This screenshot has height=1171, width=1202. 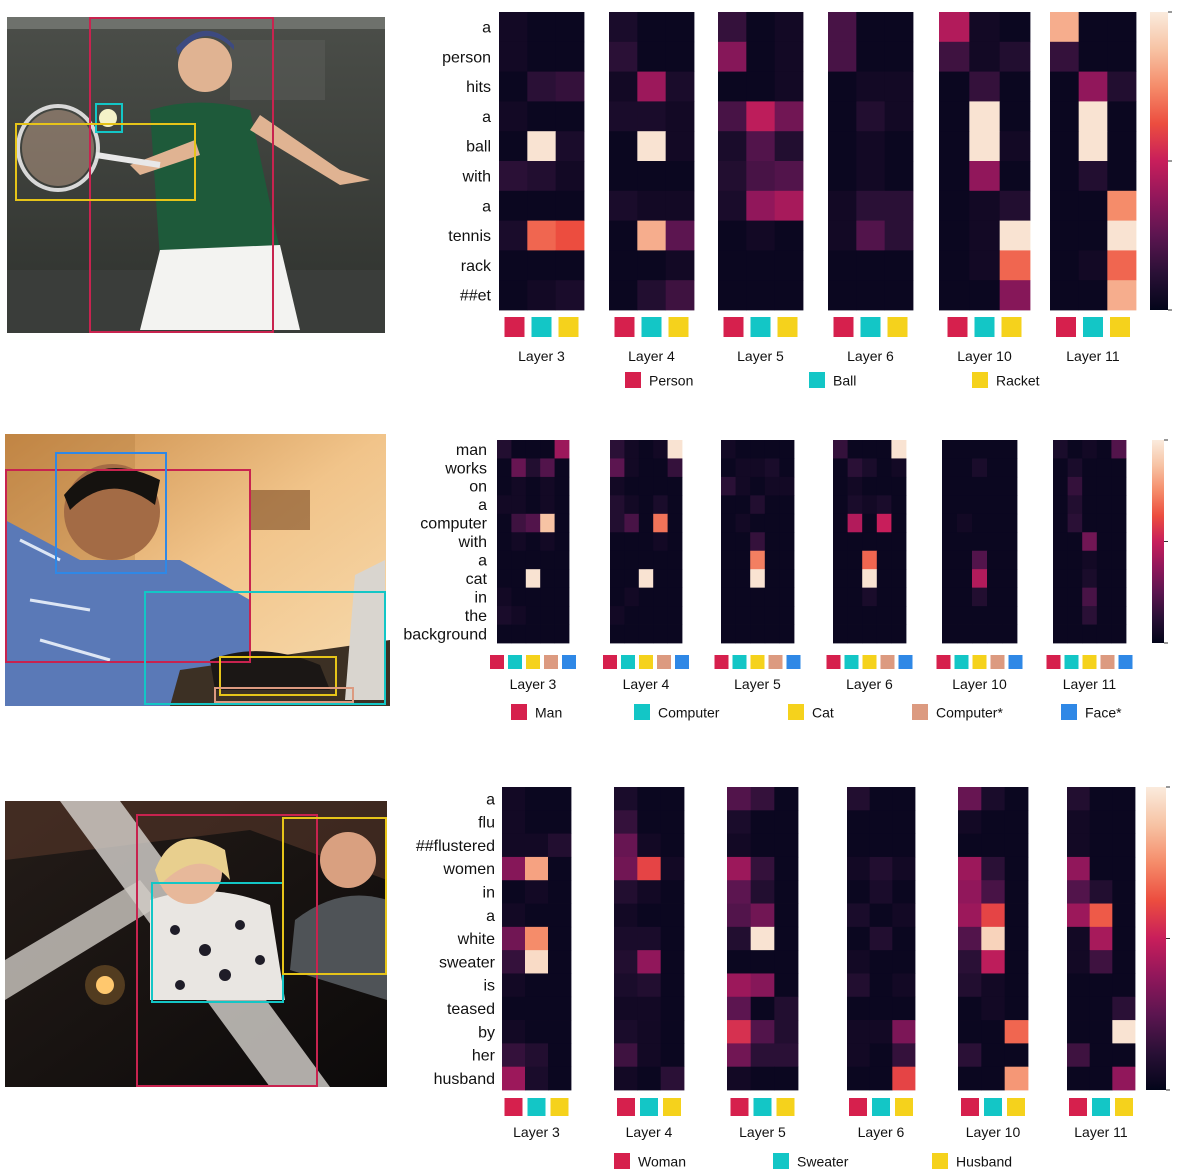 I want to click on legend-label: Person, so click(x=671, y=381).